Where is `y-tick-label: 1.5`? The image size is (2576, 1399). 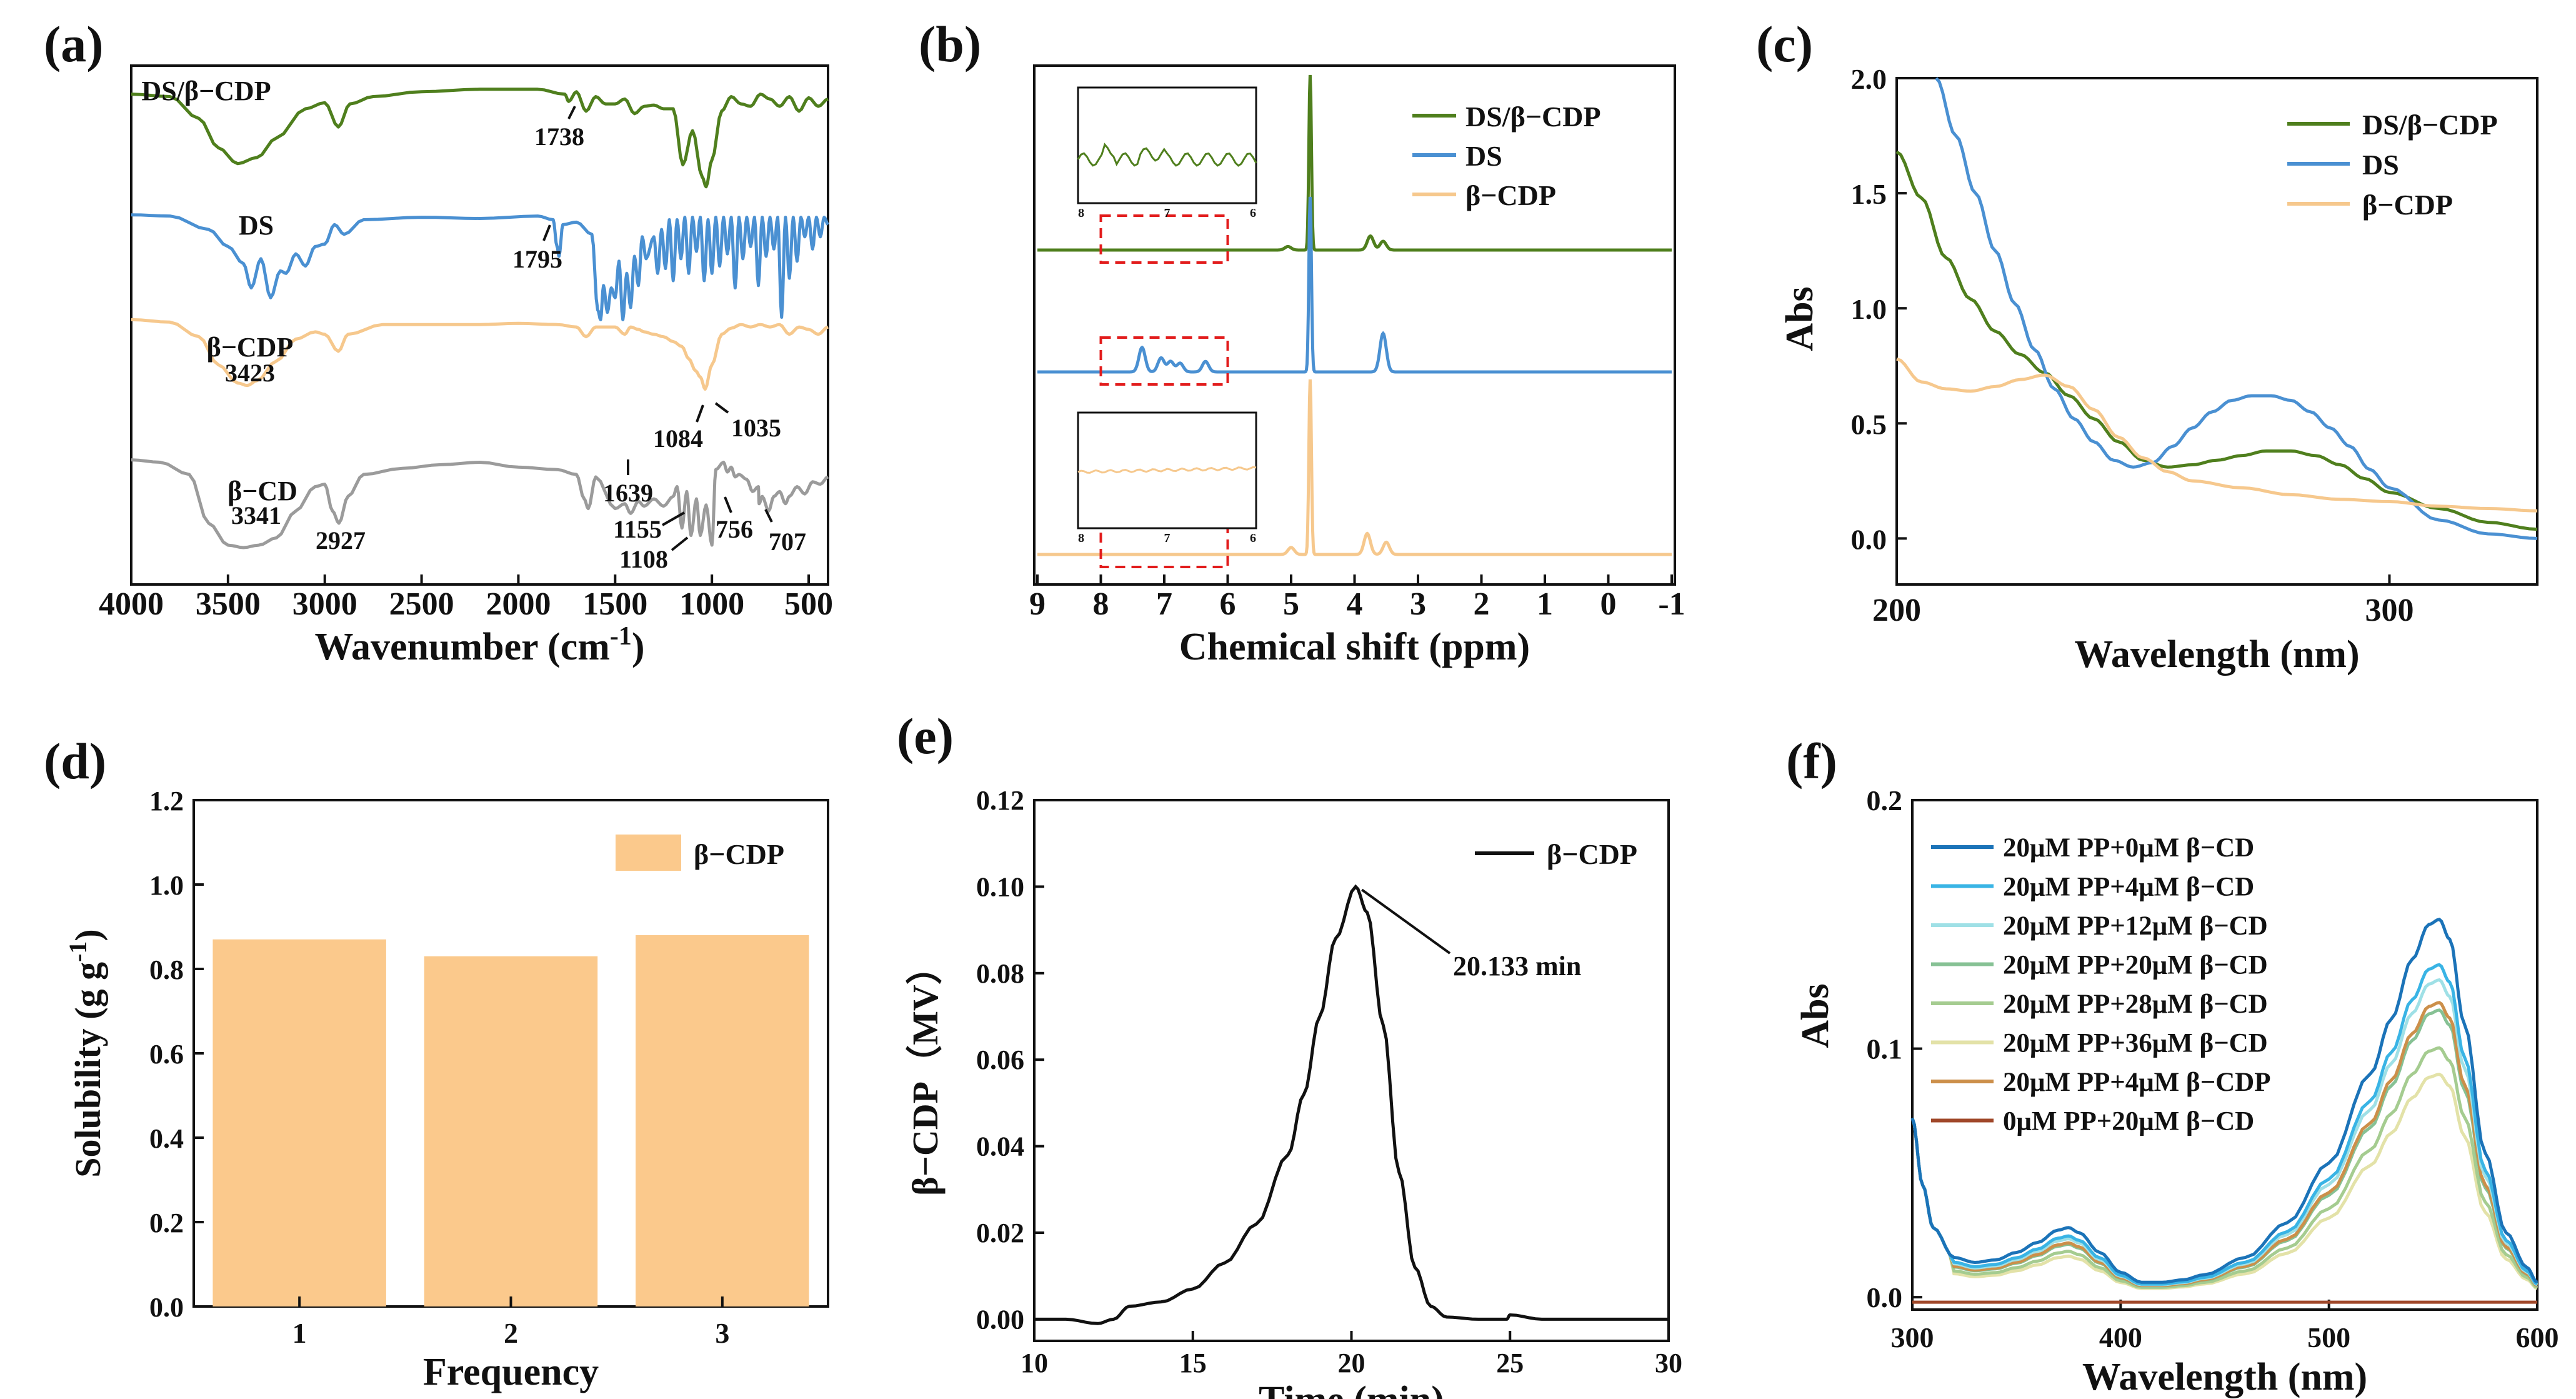 y-tick-label: 1.5 is located at coordinates (1869, 194).